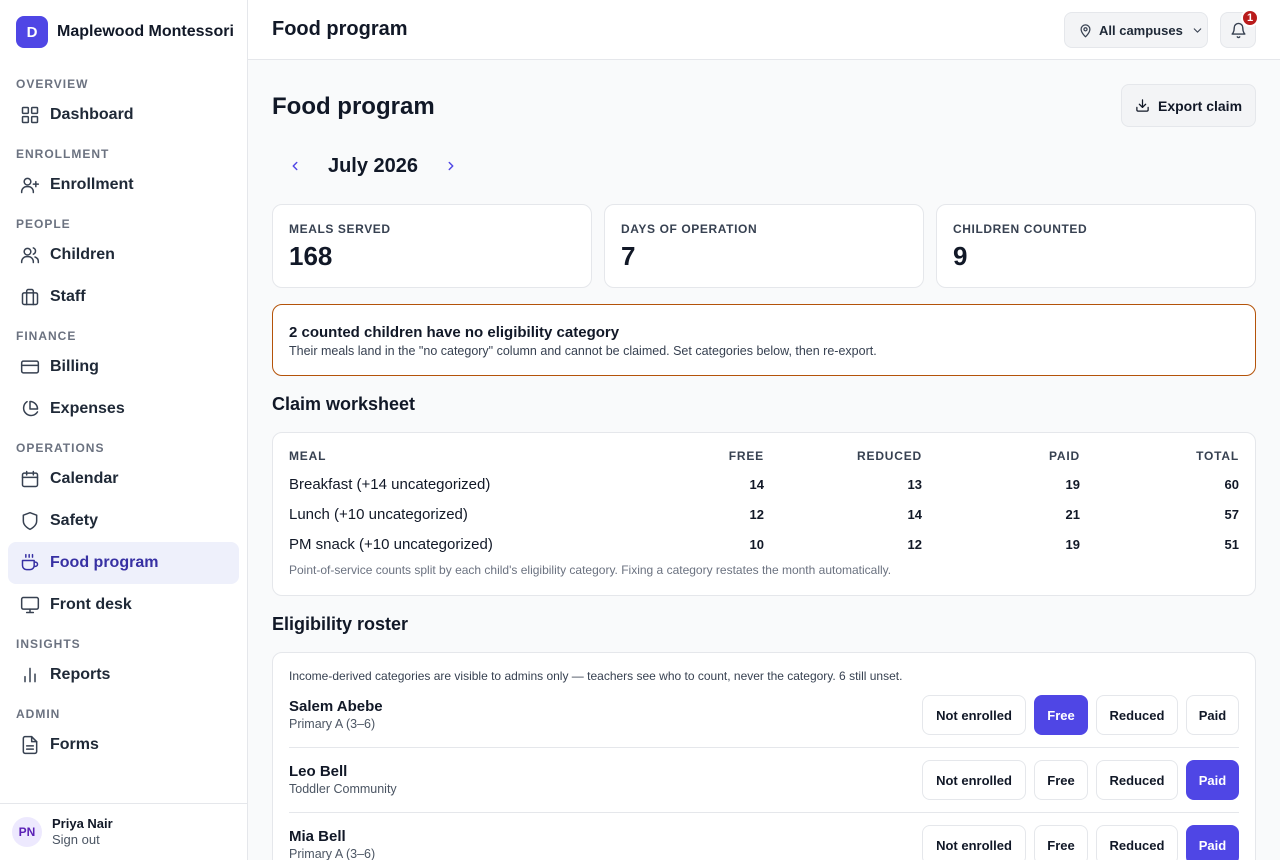 Image resolution: width=1280 pixels, height=860 pixels. What do you see at coordinates (1217, 456) in the screenshot?
I see `column-header: TOTAL` at bounding box center [1217, 456].